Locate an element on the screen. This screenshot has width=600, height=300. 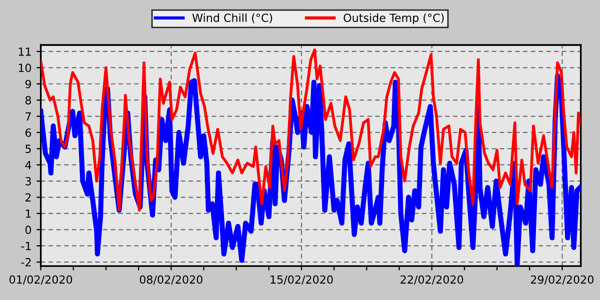
legend-label: Outside Temp (°C) is located at coordinates (394, 18).